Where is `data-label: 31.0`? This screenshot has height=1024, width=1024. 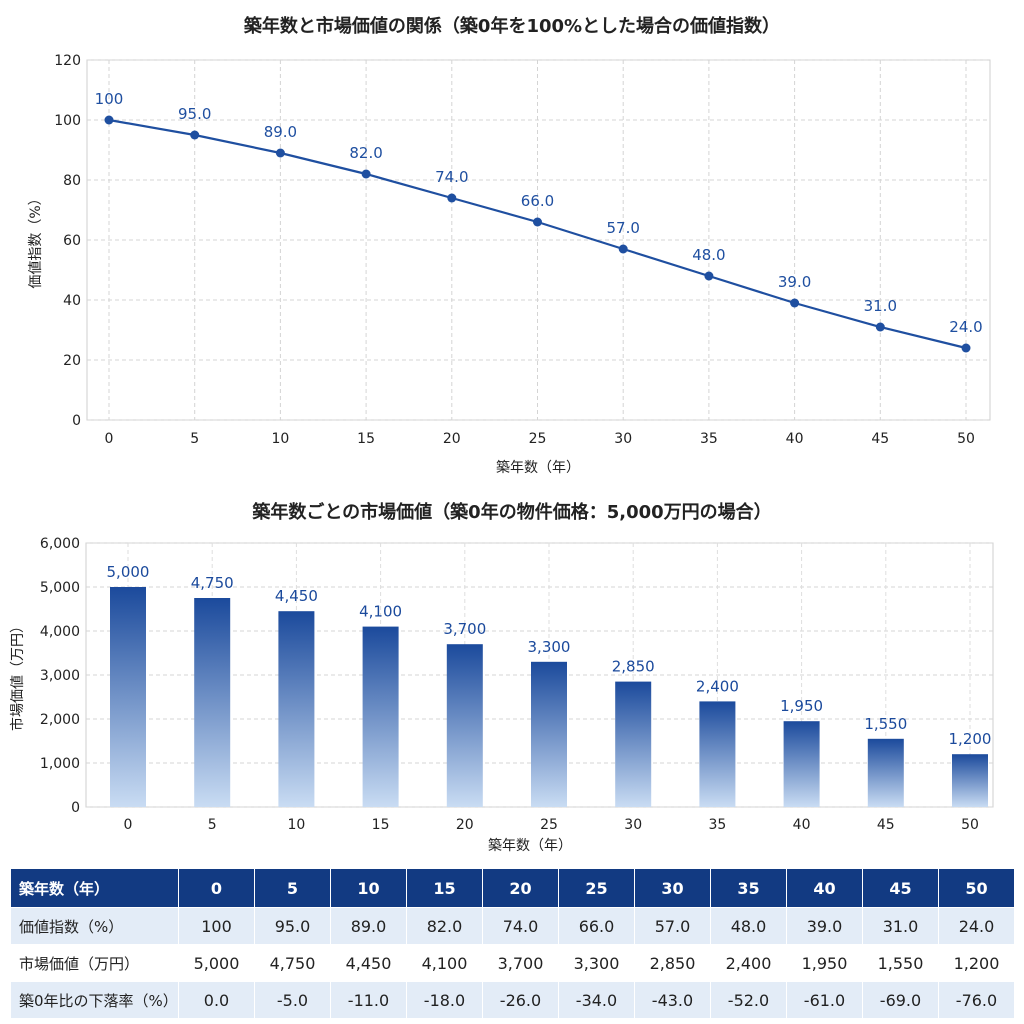
data-label: 31.0 is located at coordinates (880, 306).